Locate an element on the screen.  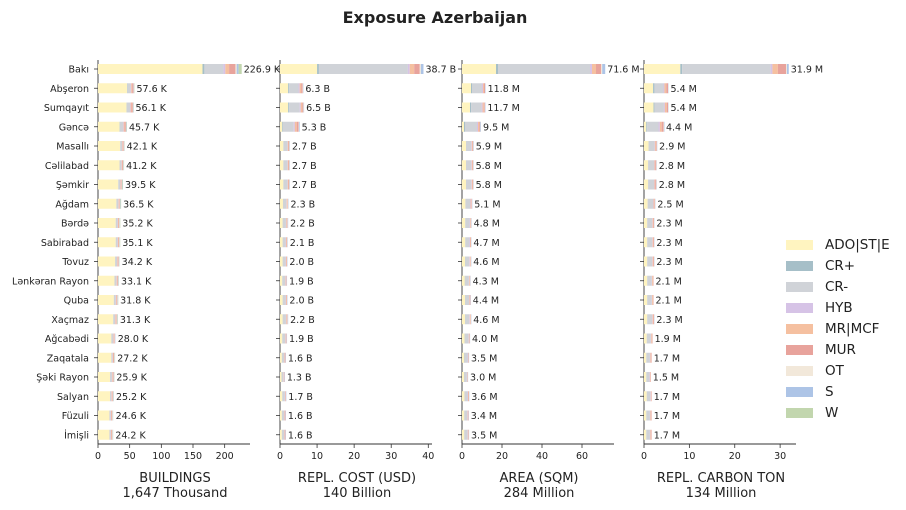
legend-label: HYB is located at coordinates (839, 307).